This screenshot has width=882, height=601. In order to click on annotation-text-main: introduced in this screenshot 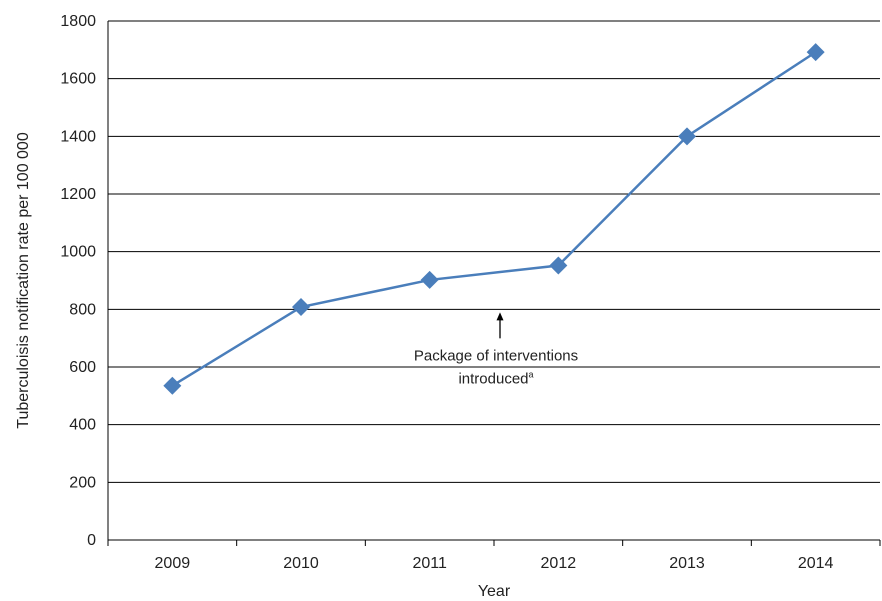, I will do `click(493, 378)`.